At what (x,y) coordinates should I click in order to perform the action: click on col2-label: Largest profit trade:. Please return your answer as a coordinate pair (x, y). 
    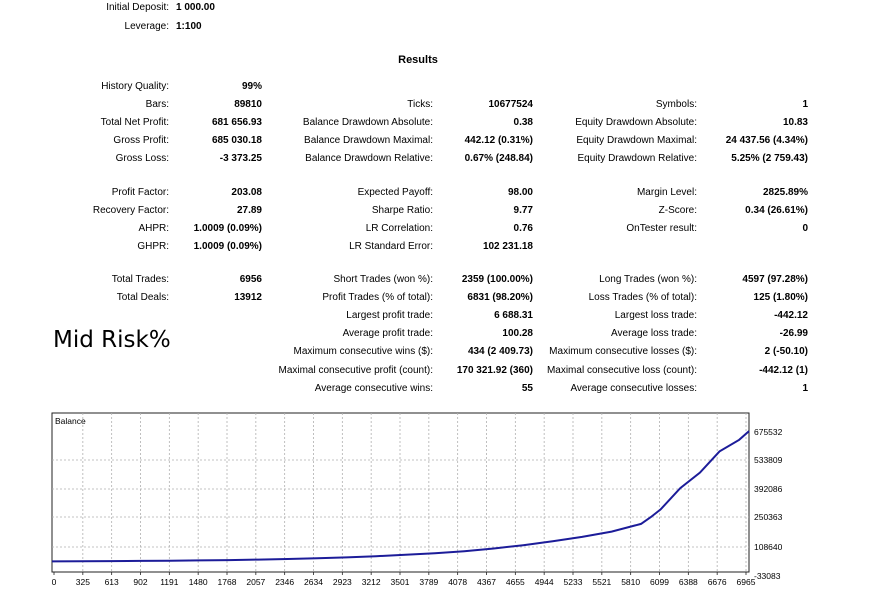
    Looking at the image, I should click on (389, 315).